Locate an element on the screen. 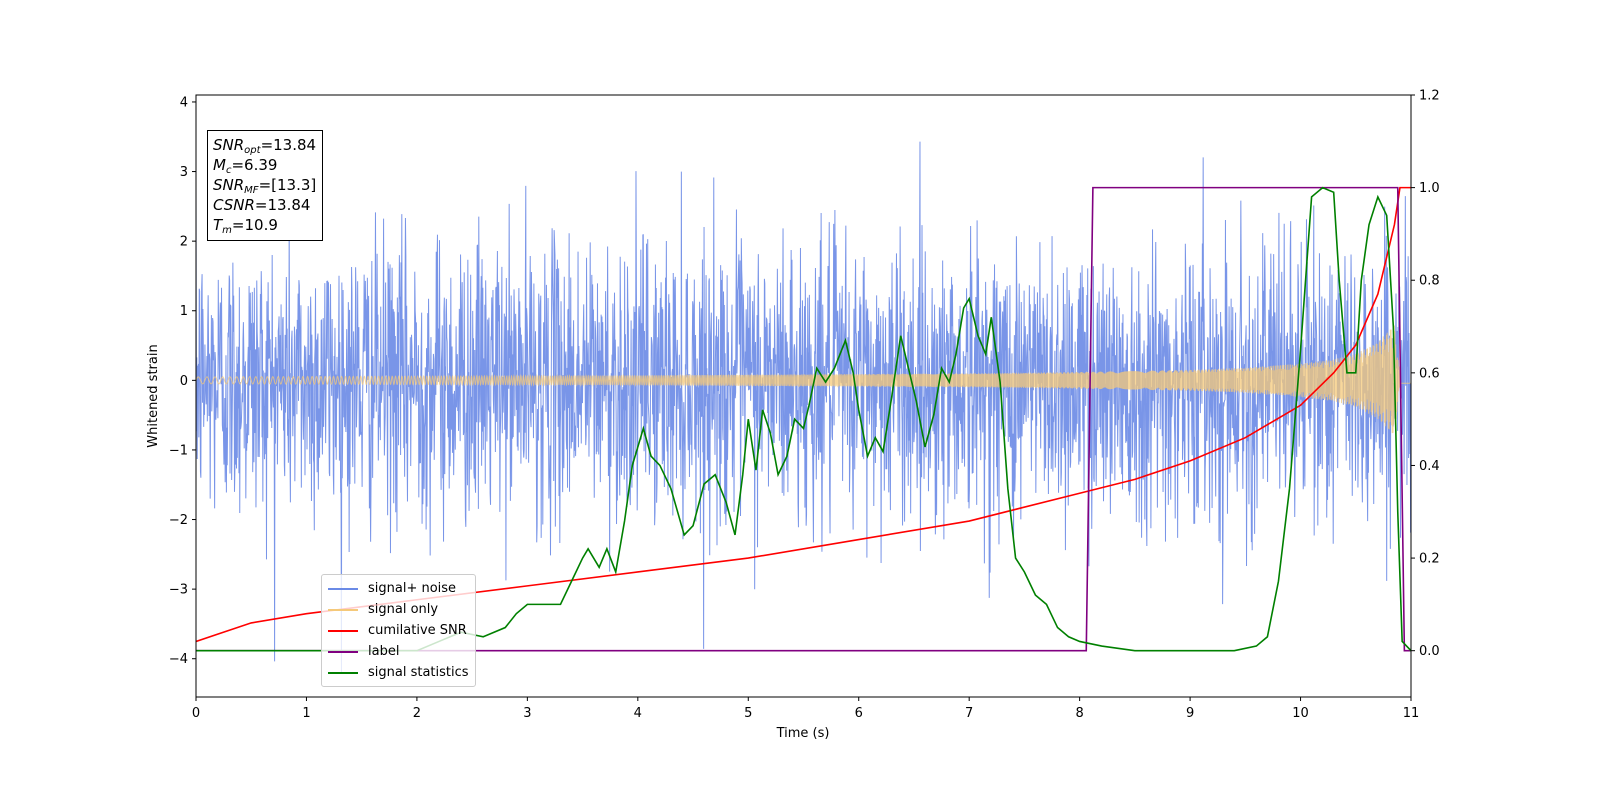 This screenshot has height=800, width=1600. y-axis-right: 0.0 0.2 0.4 0.6 0.8 1.0 1.2 is located at coordinates (1425, 374).